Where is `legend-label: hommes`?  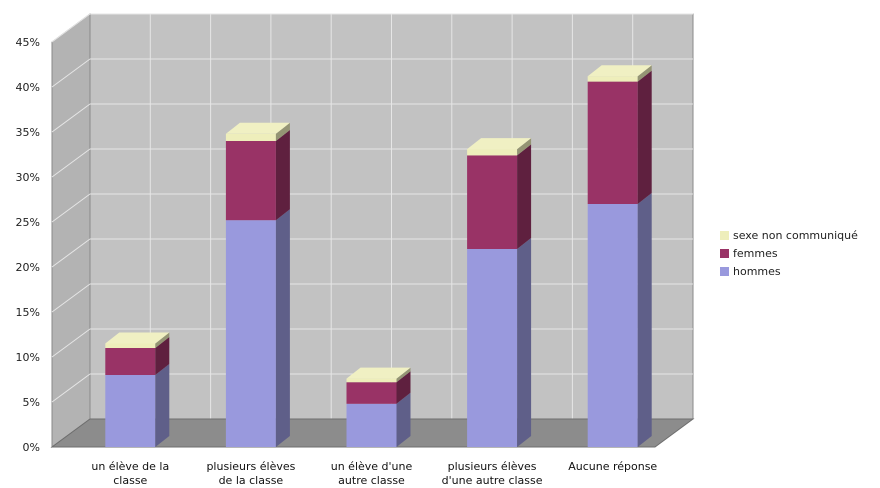 legend-label: hommes is located at coordinates (757, 271).